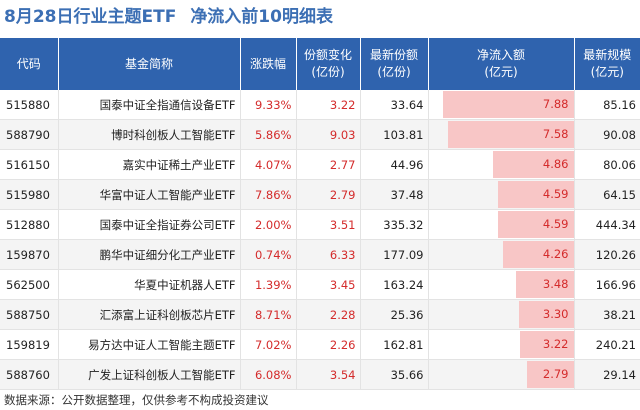 The height and width of the screenshot is (410, 640). I want to click on share-change-cell: 2.79, so click(328, 194).